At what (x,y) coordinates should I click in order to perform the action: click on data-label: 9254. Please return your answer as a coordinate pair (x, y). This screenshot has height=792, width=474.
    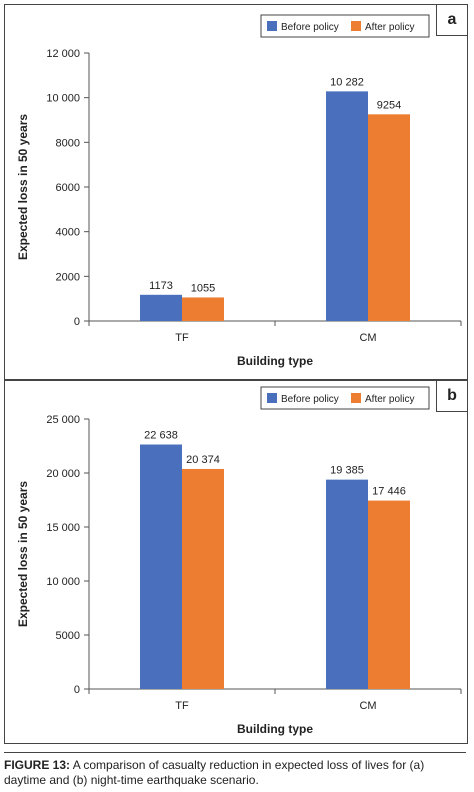
    Looking at the image, I should click on (389, 105).